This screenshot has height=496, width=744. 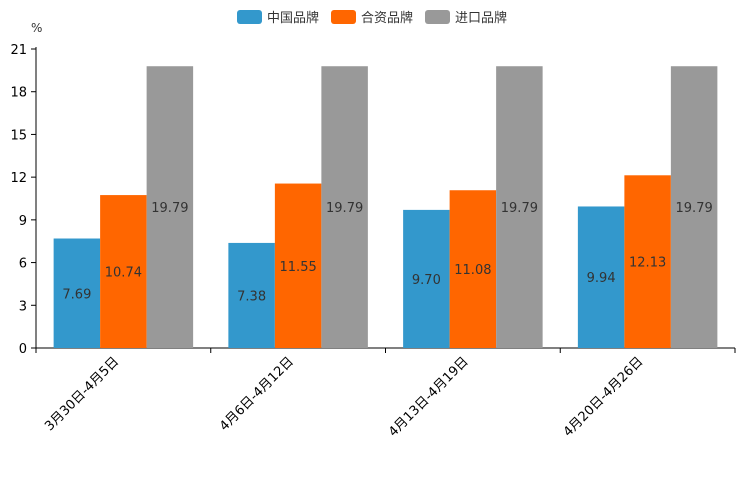 What do you see at coordinates (18, 50) in the screenshot?
I see `y-tick-label-7: 21` at bounding box center [18, 50].